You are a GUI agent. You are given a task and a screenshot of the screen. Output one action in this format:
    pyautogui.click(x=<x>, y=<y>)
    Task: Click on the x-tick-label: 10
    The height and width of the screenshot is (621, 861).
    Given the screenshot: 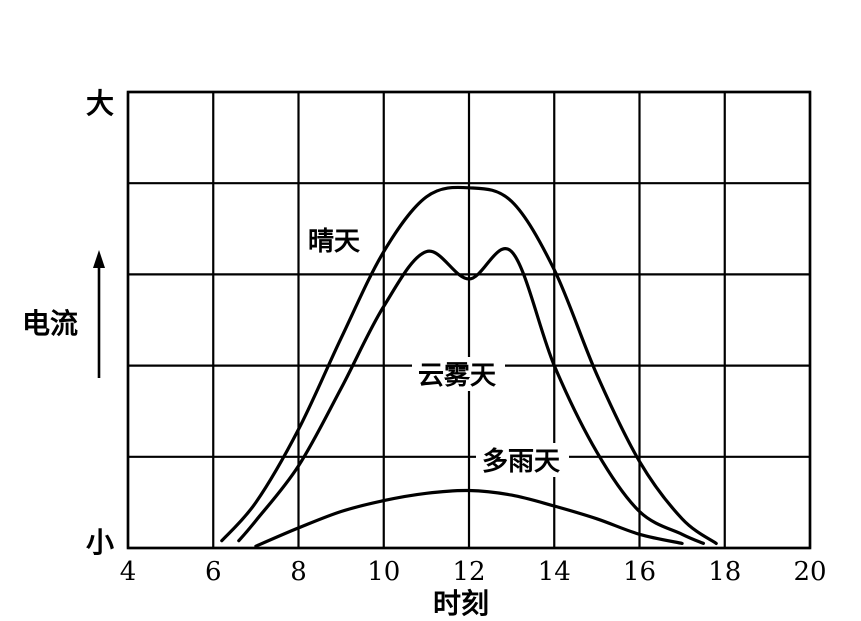 What is the action you would take?
    pyautogui.click(x=383, y=572)
    